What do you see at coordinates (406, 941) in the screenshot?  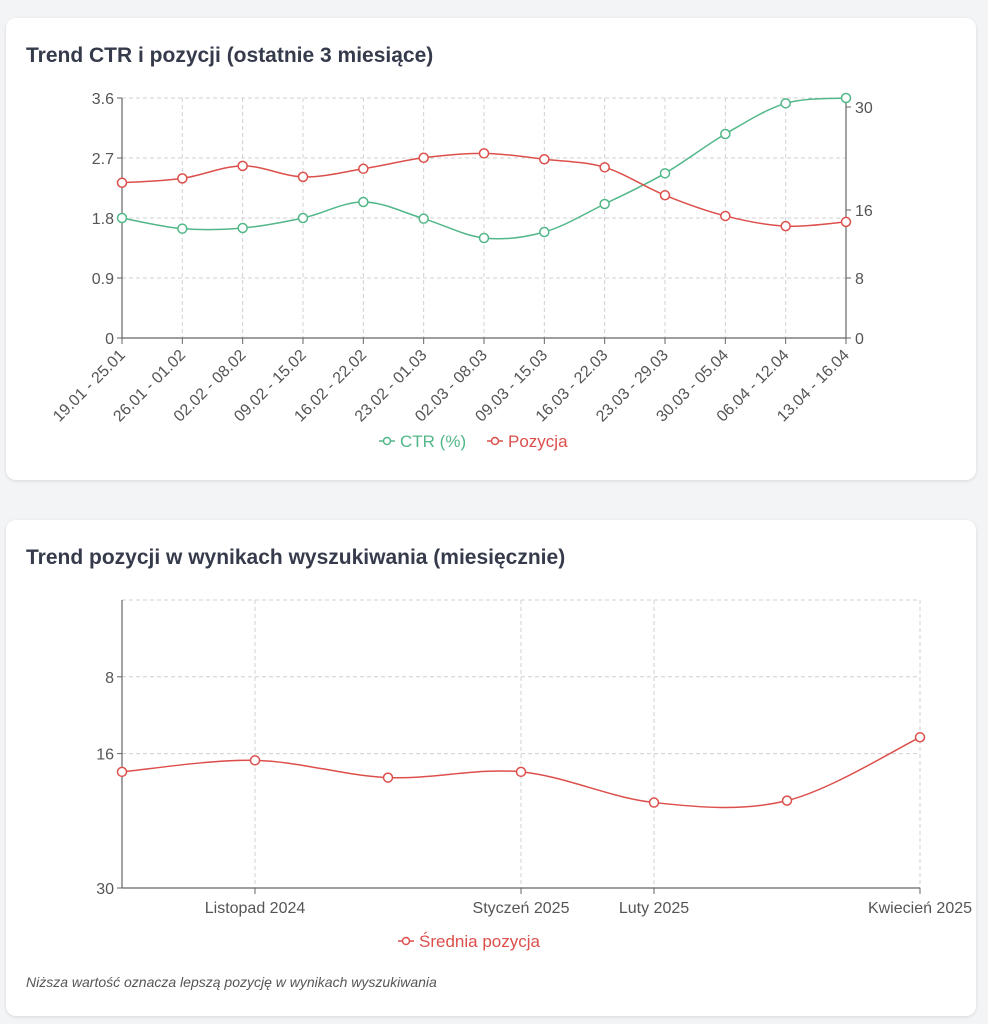 I see `legend-average-position-marker-icon` at bounding box center [406, 941].